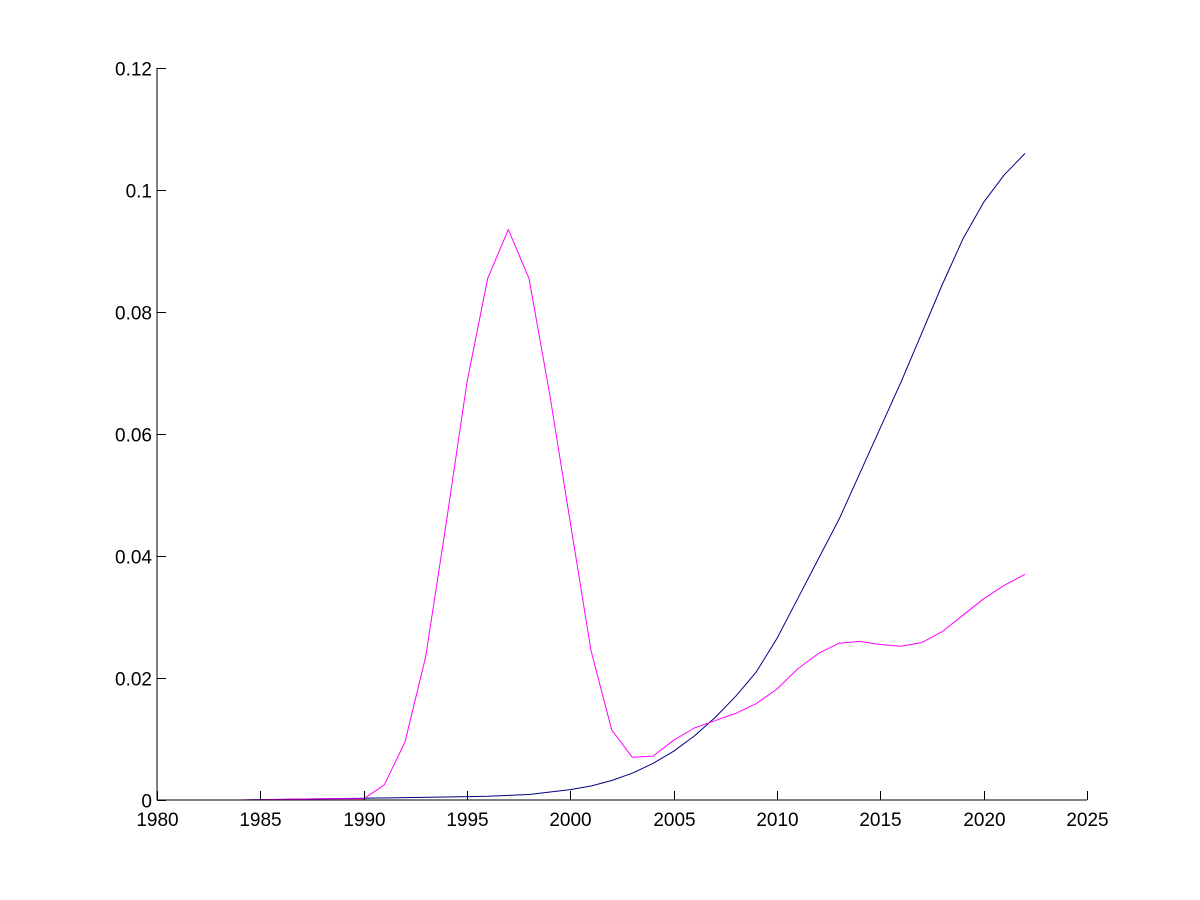  What do you see at coordinates (674, 820) in the screenshot?
I see `x-tick-label: 2005` at bounding box center [674, 820].